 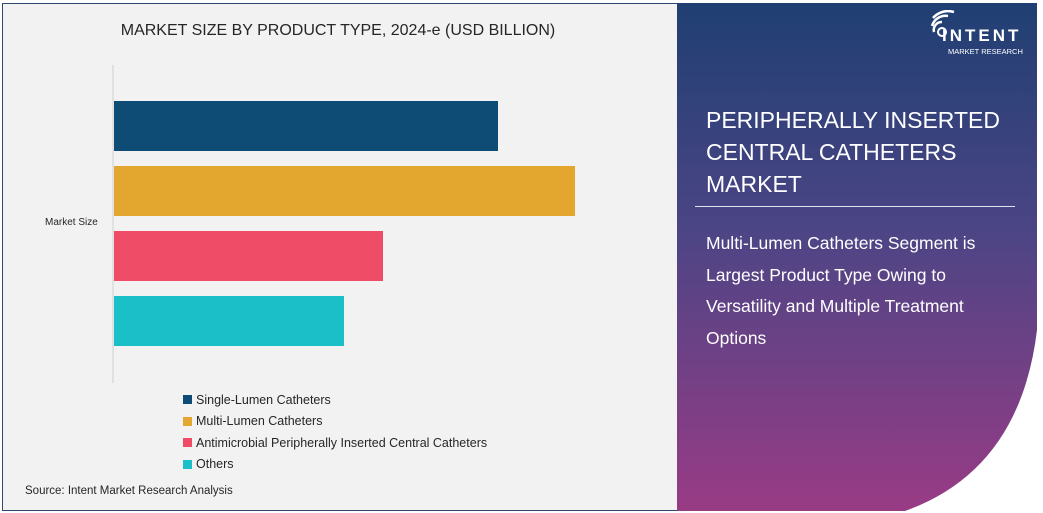 I want to click on legend-label: Multi-Lumen Catheters, so click(x=259, y=421).